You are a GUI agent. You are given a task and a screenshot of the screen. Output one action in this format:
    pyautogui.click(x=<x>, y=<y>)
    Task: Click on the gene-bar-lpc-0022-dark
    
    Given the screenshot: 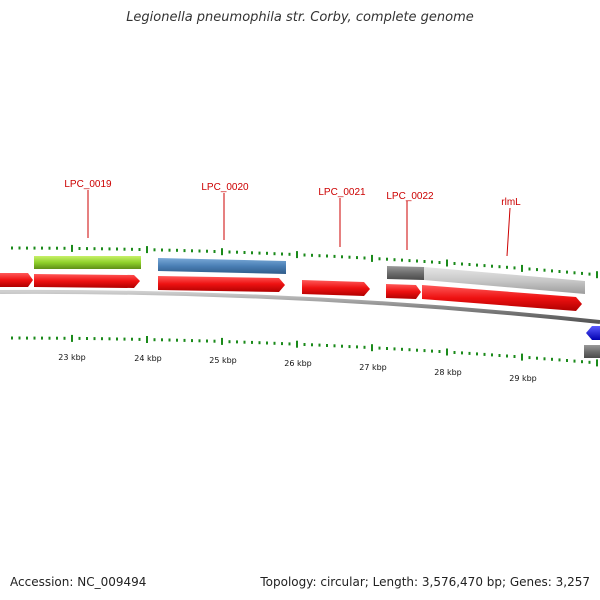 What is the action you would take?
    pyautogui.click(x=405, y=273)
    